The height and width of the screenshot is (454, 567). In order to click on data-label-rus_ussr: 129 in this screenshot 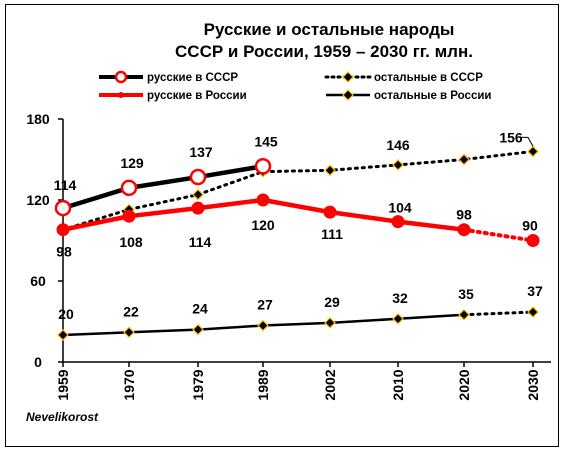, I will do `click(132, 163)`.